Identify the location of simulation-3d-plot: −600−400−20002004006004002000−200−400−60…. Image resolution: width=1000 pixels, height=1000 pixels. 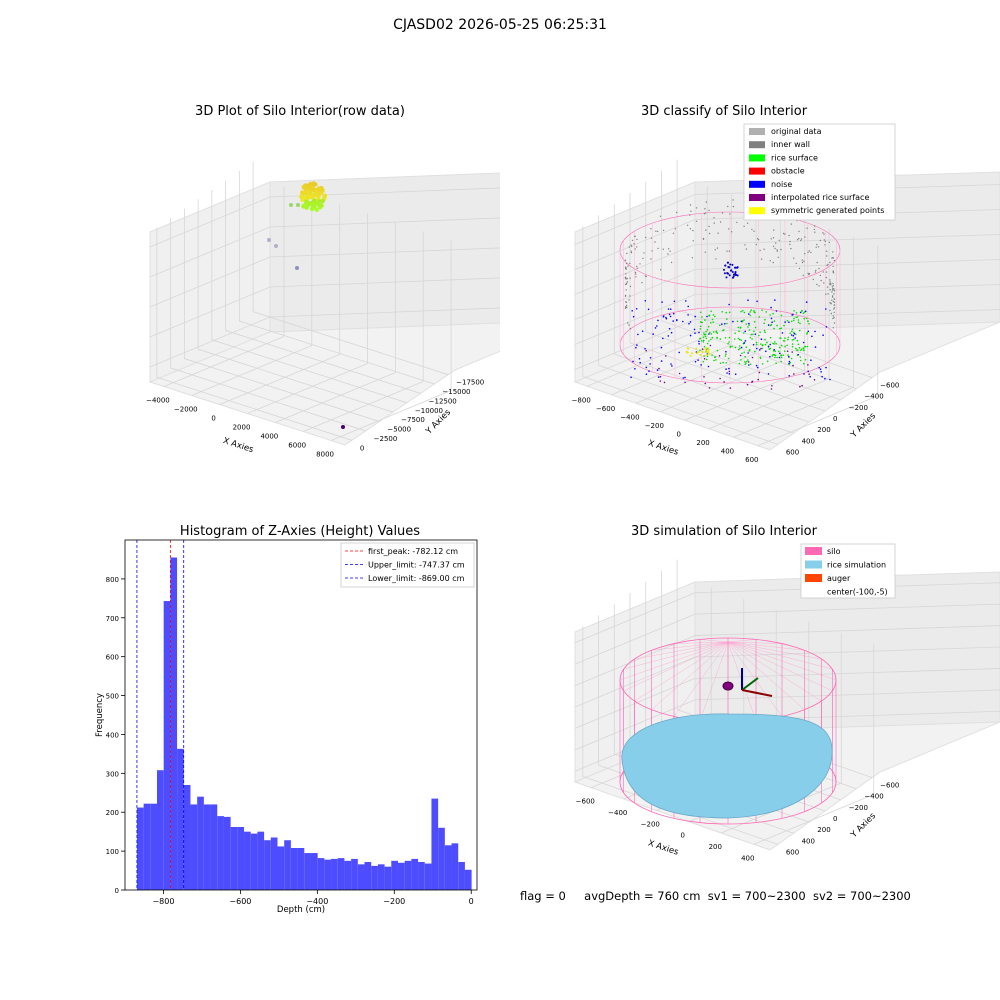
(786, 702).